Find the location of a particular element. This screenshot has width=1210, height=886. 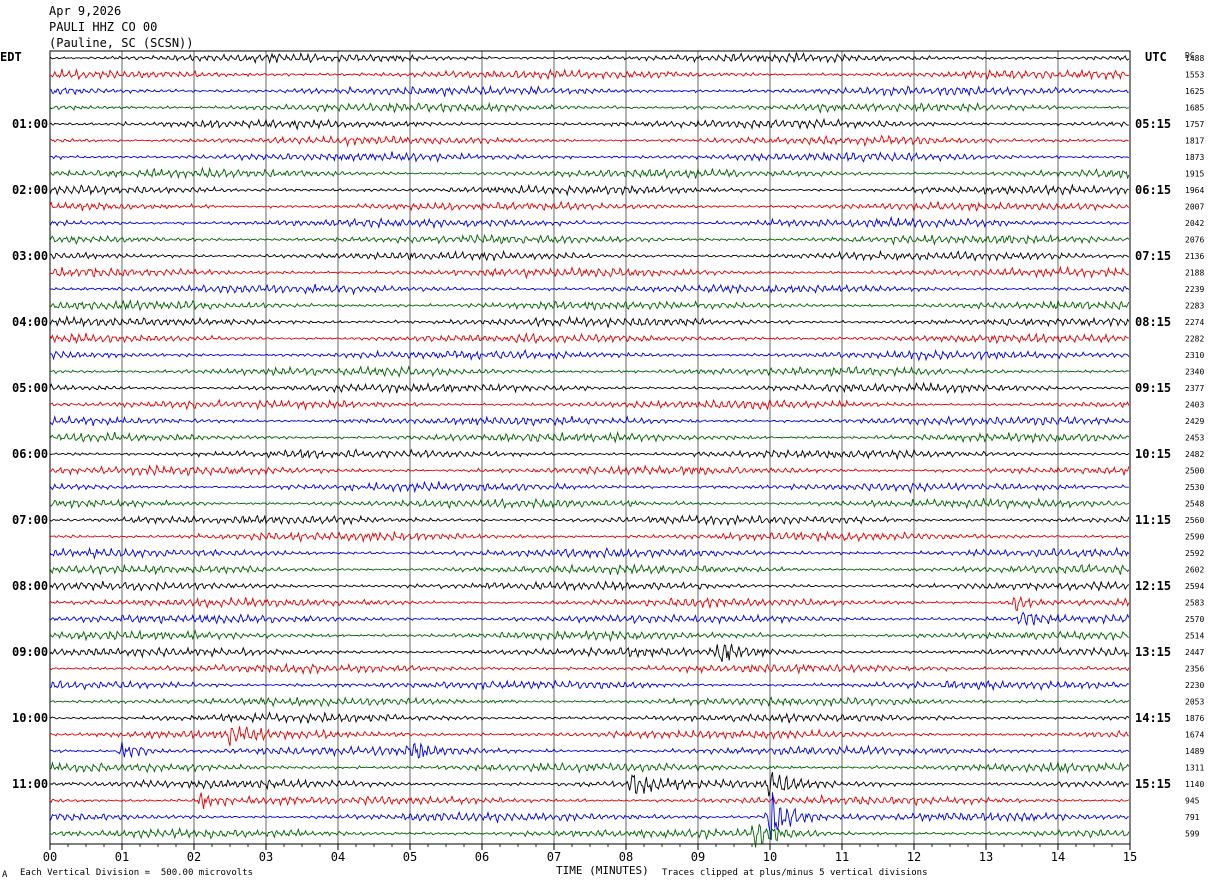

x-tick-label: 14 is located at coordinates (1058, 857).